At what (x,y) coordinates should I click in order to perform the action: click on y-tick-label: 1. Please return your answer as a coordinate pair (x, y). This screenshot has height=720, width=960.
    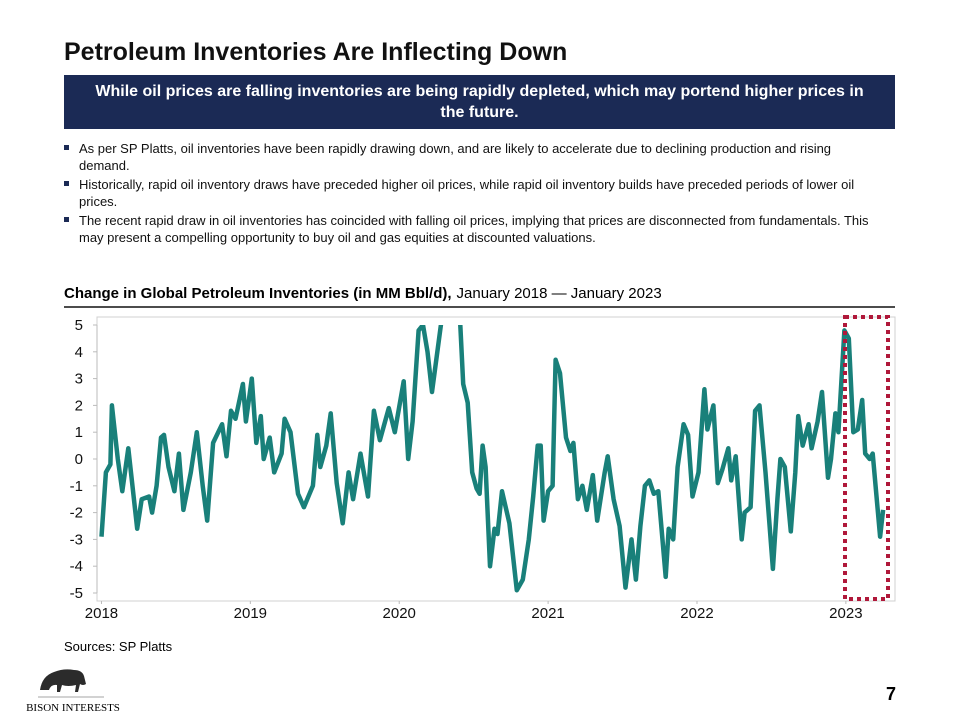
    Looking at the image, I should click on (79, 432).